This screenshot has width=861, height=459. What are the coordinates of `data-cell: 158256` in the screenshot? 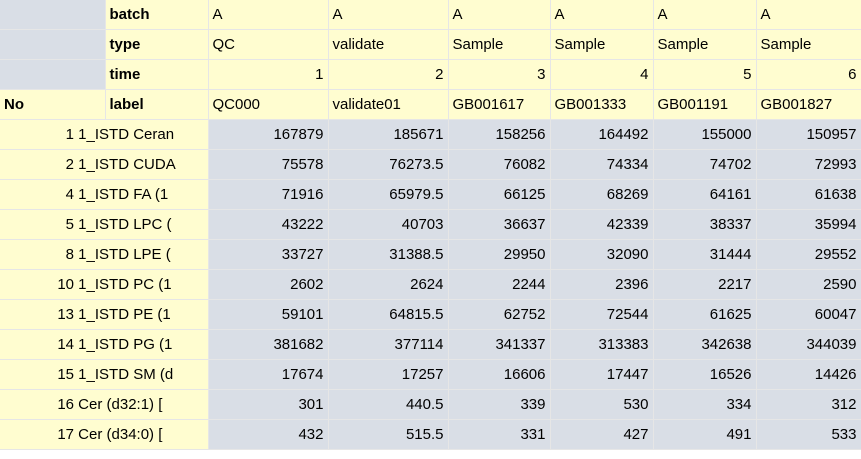 It's located at (499, 134).